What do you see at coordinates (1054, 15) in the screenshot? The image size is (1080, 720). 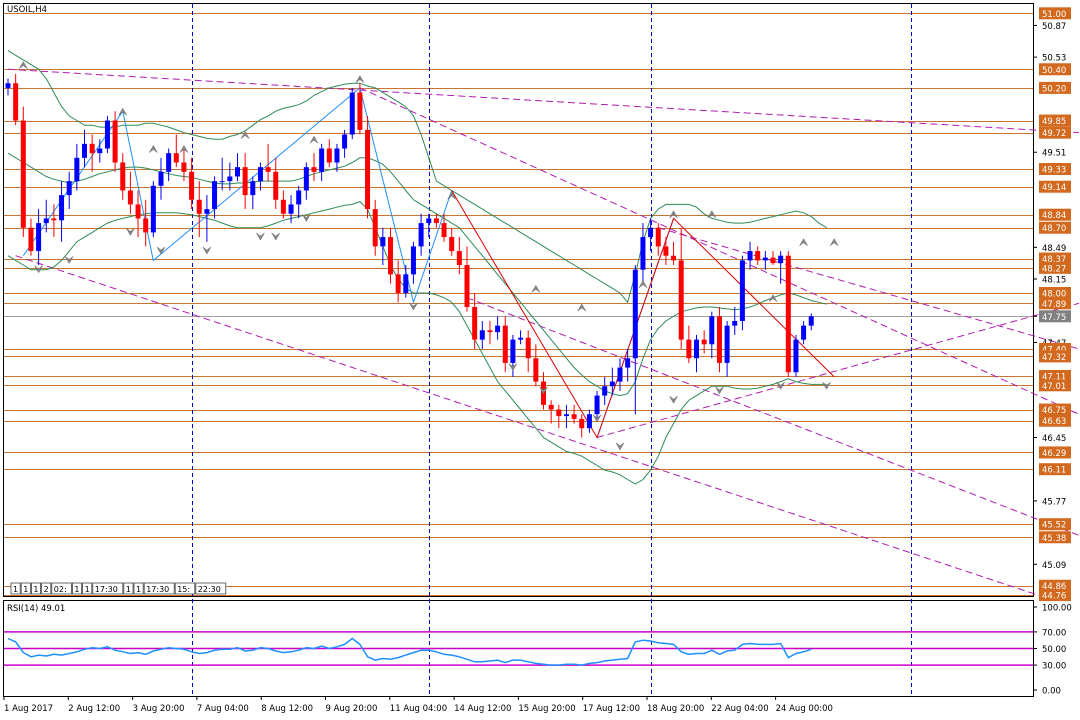 I see `price-tick-label: 51.00` at bounding box center [1054, 15].